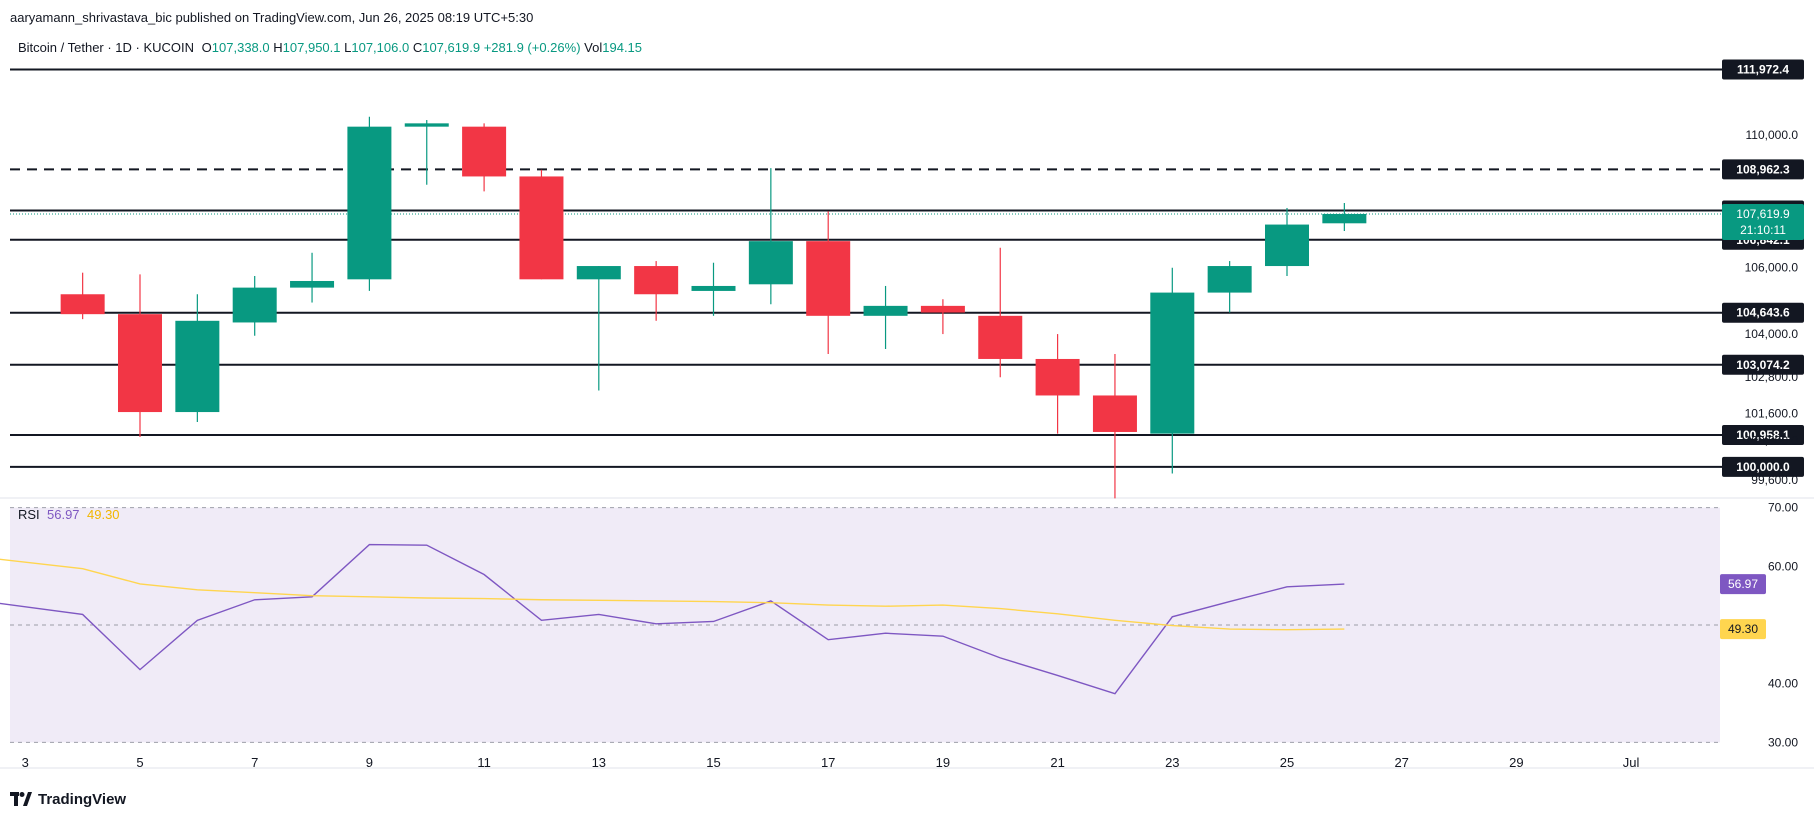  What do you see at coordinates (1783, 566) in the screenshot?
I see `rsi-tick-label: 60.00` at bounding box center [1783, 566].